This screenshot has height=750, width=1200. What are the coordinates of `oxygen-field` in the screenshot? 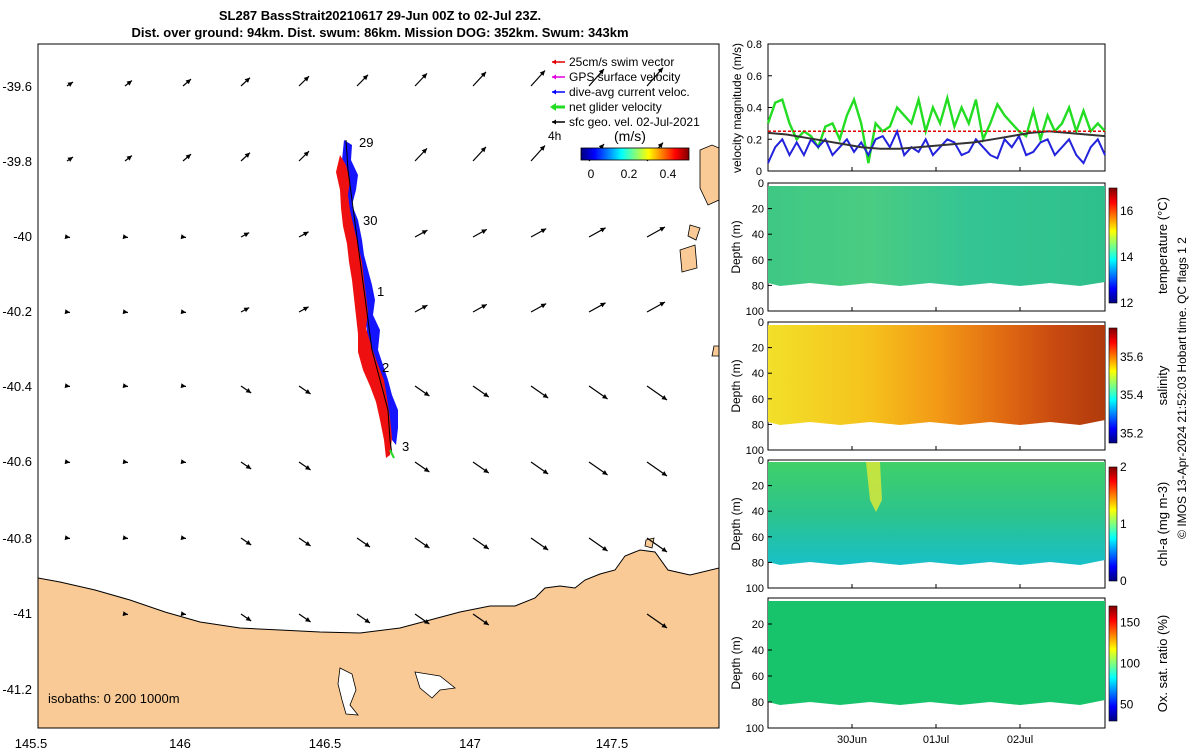 It's located at (936, 653).